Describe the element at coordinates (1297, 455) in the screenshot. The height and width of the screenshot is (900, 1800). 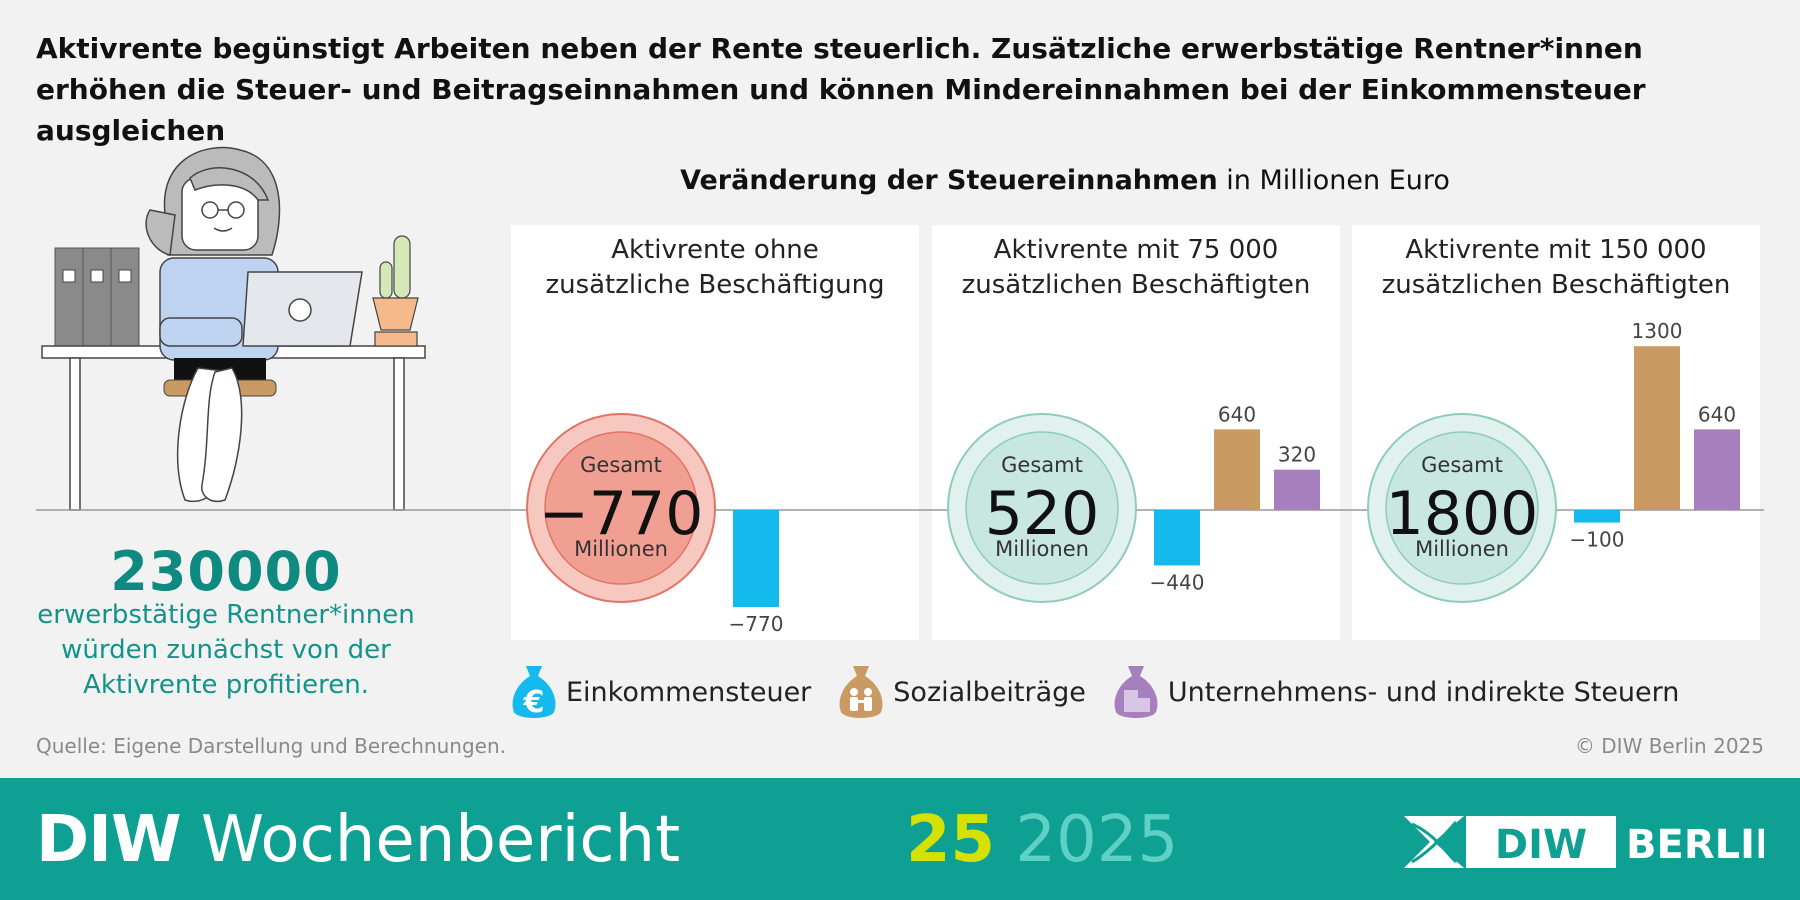
I see `bar-value-label: 320` at that location.